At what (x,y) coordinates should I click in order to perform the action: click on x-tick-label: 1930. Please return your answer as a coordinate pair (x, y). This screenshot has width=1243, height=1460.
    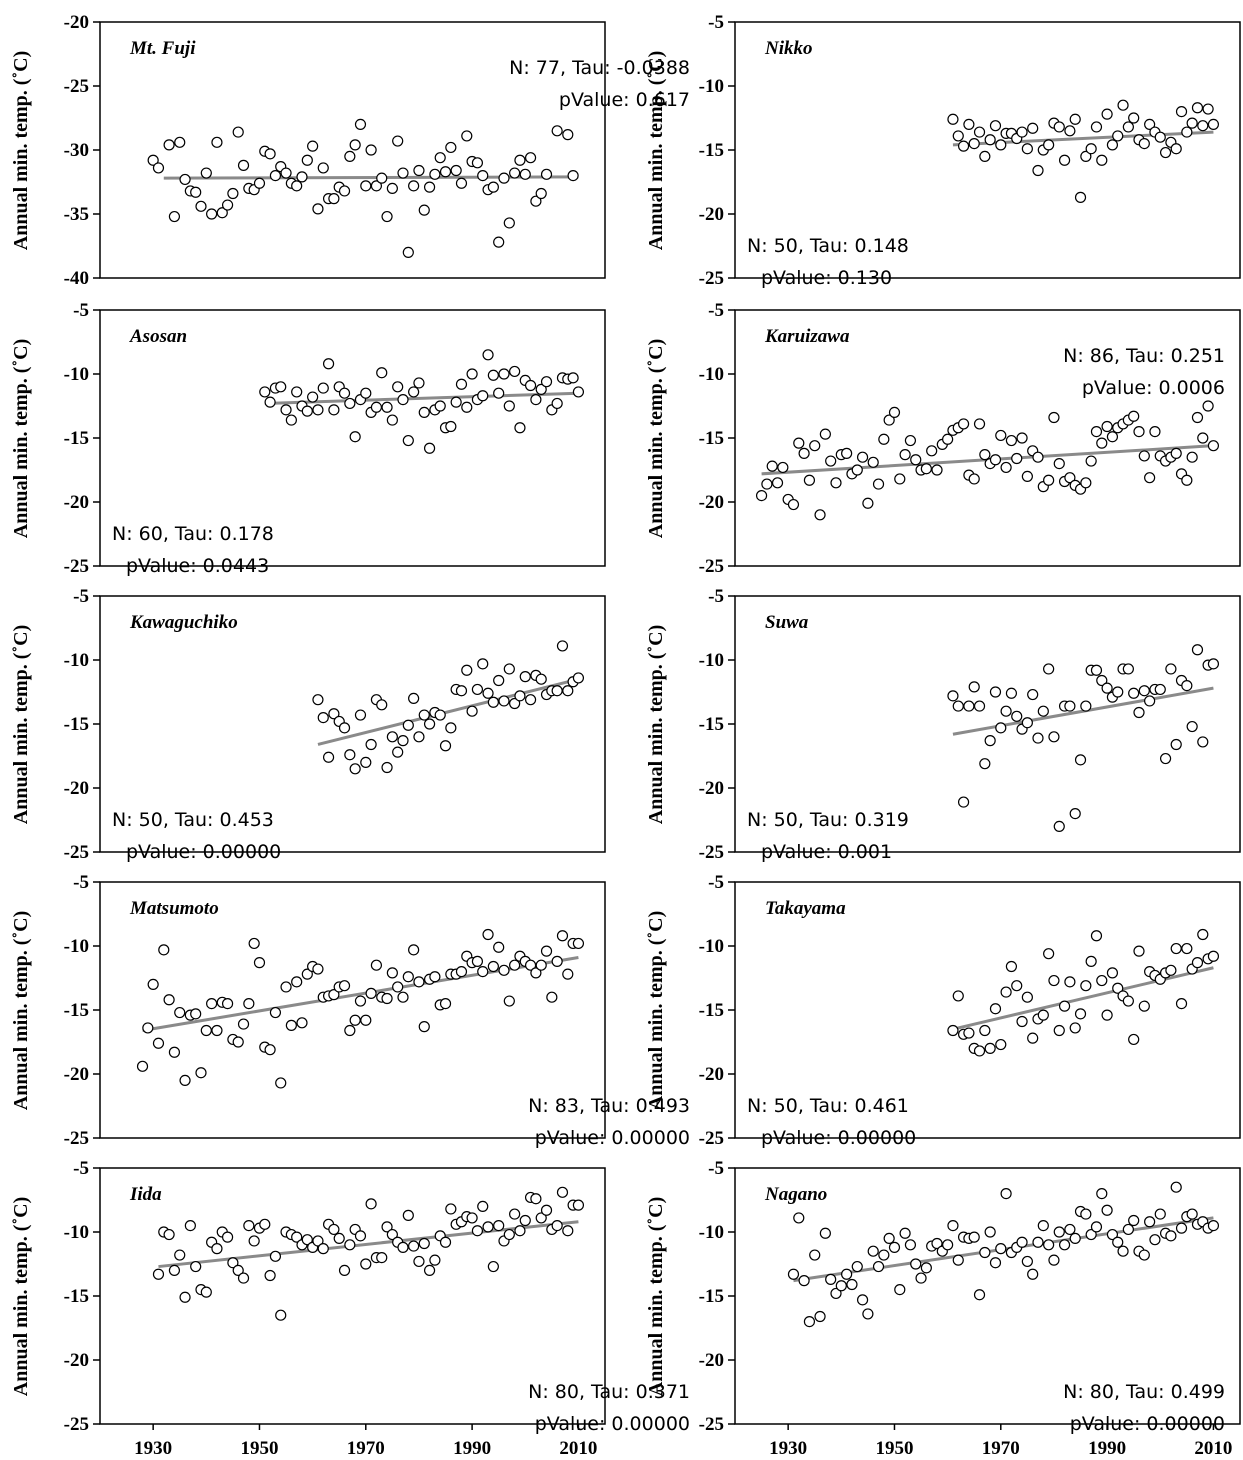
    Looking at the image, I should click on (788, 1448).